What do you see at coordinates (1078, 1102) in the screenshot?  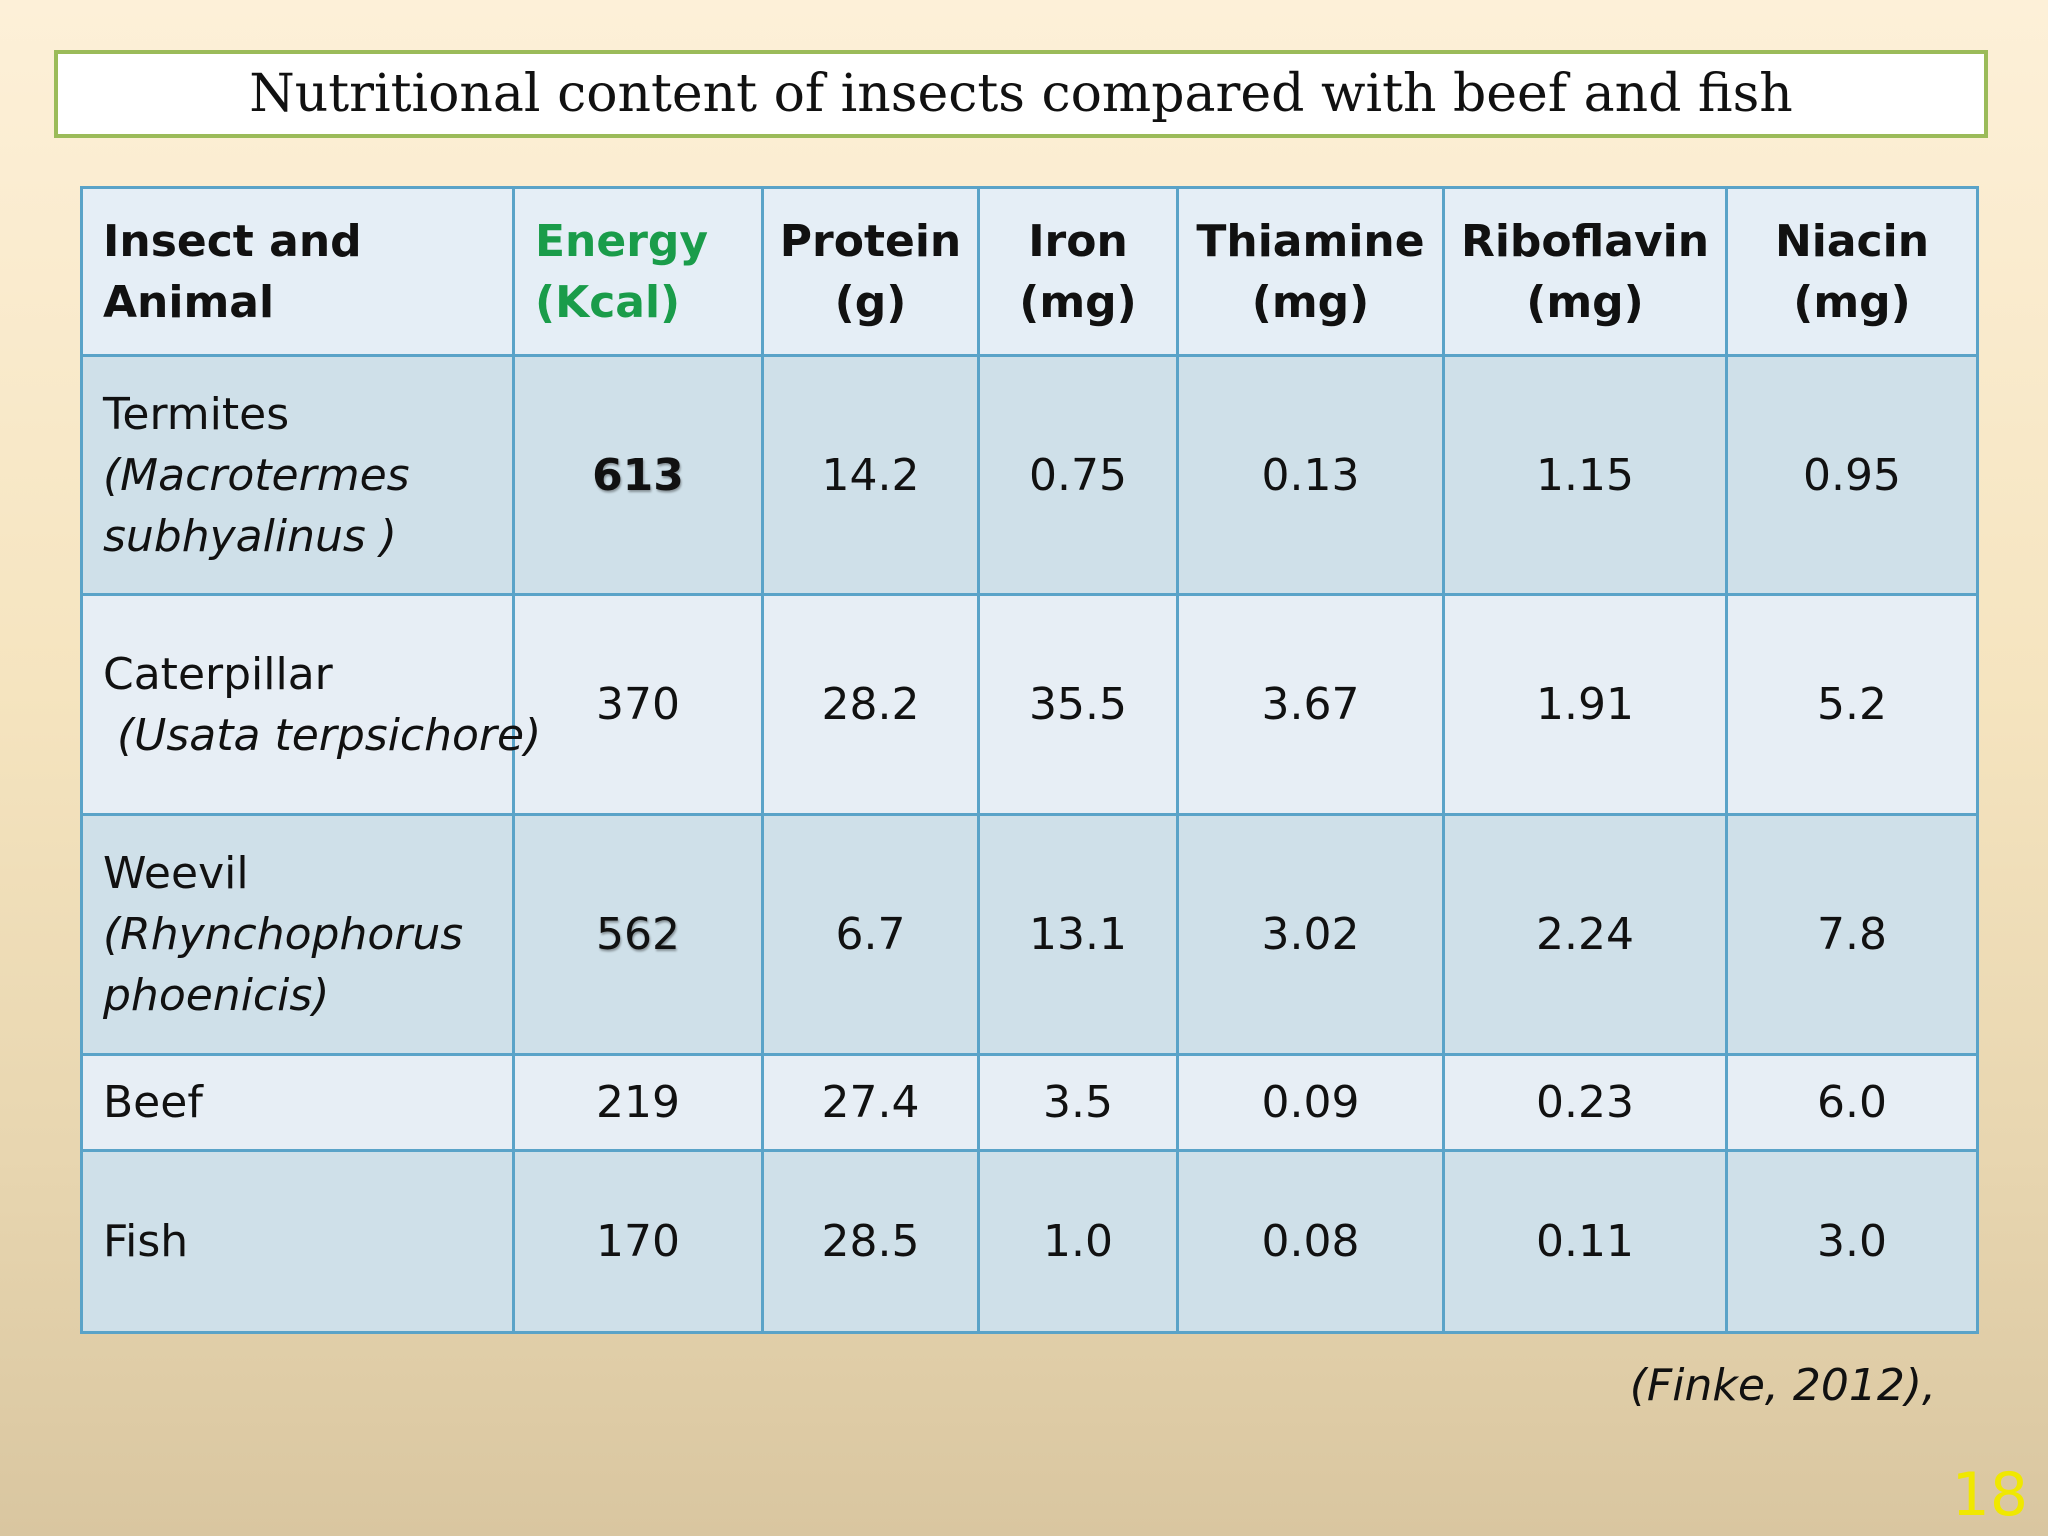 I see `cell-iron: 3.5` at bounding box center [1078, 1102].